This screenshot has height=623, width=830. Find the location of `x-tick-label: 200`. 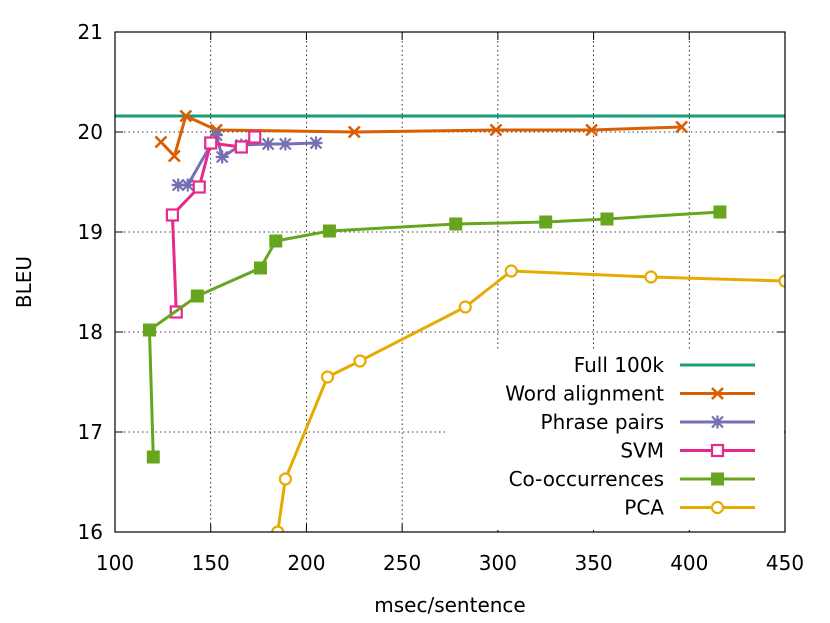

x-tick-label: 200 is located at coordinates (306, 563).